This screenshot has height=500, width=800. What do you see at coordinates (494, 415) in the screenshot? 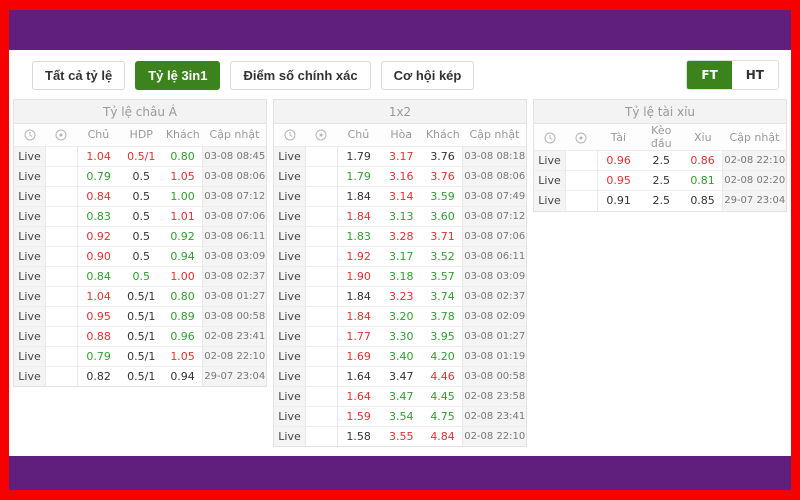
I see `updated-time: 02-08 23:41` at bounding box center [494, 415].